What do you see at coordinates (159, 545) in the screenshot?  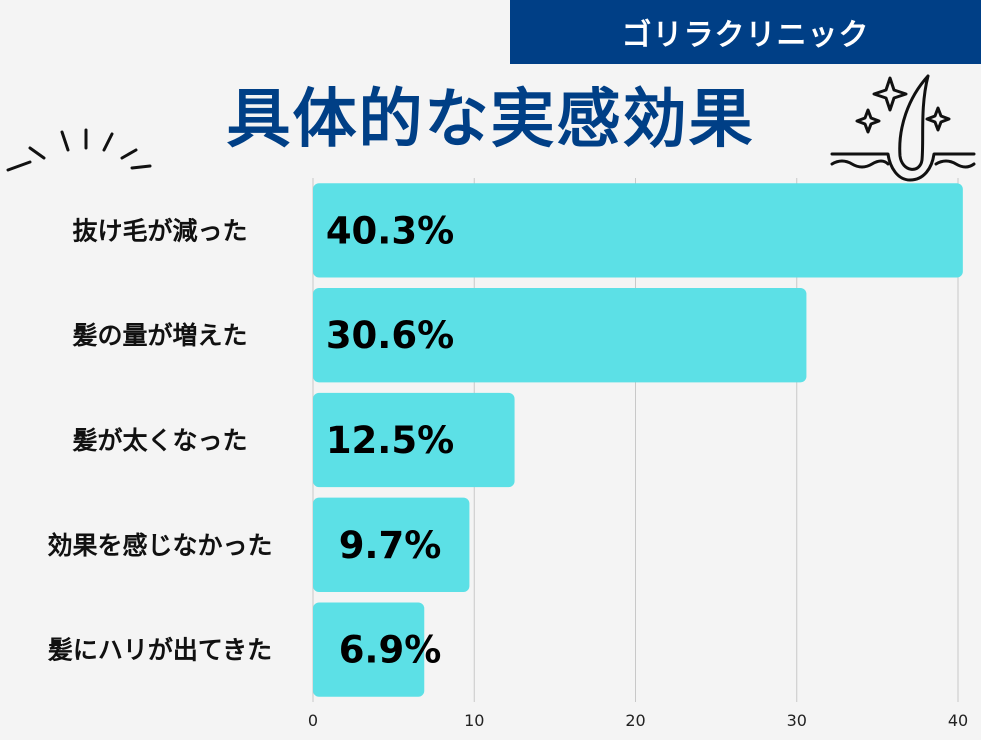 I see `category-label: 効果を感じなかった` at bounding box center [159, 545].